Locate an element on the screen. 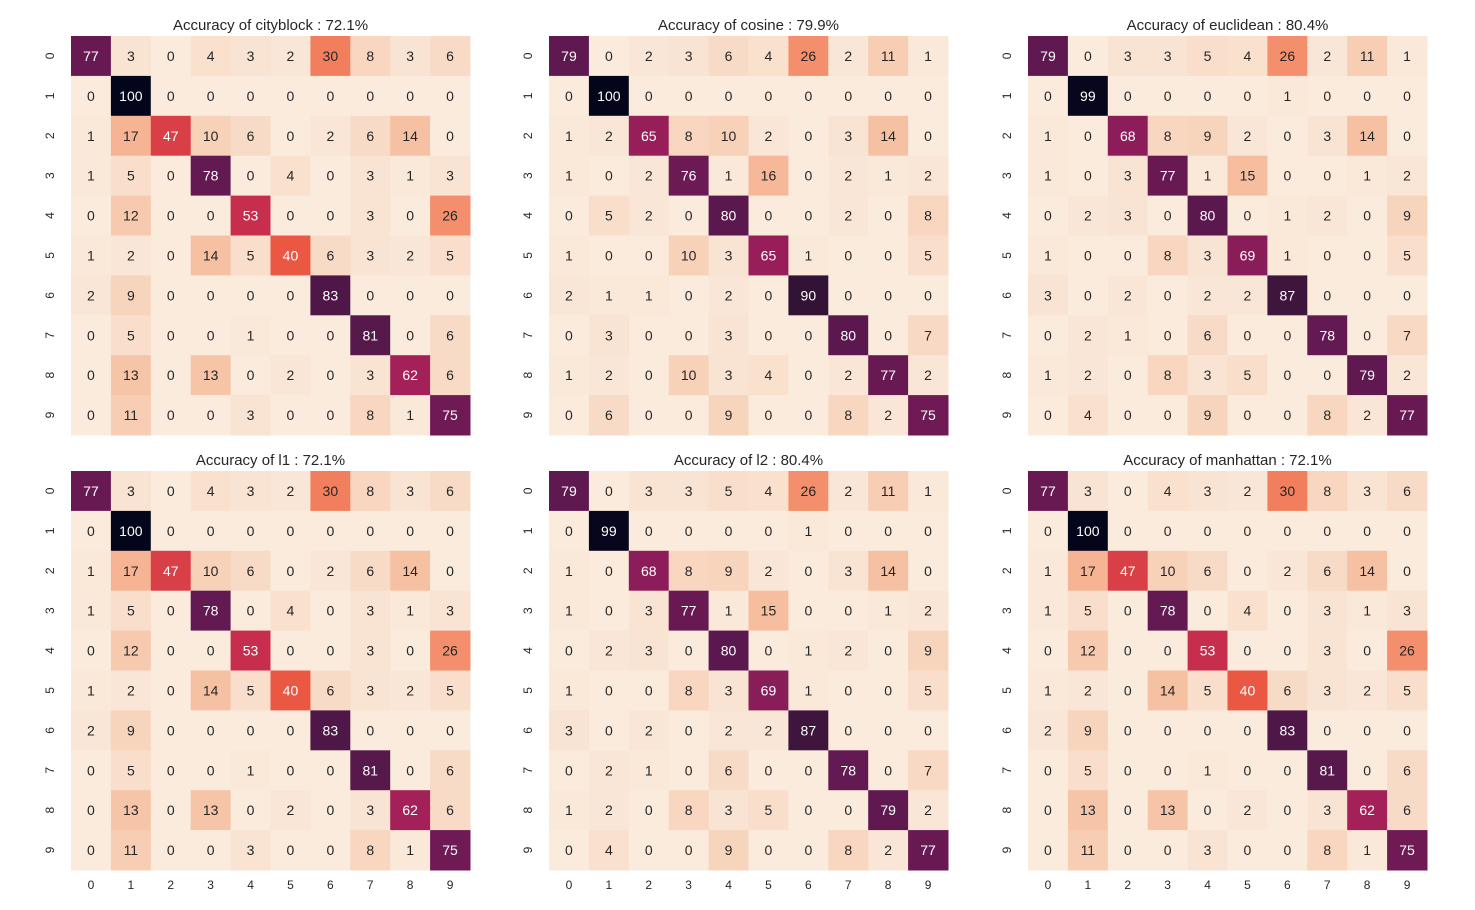 This screenshot has height=910, width=1475. x-tick-label: 7 is located at coordinates (1327, 885).